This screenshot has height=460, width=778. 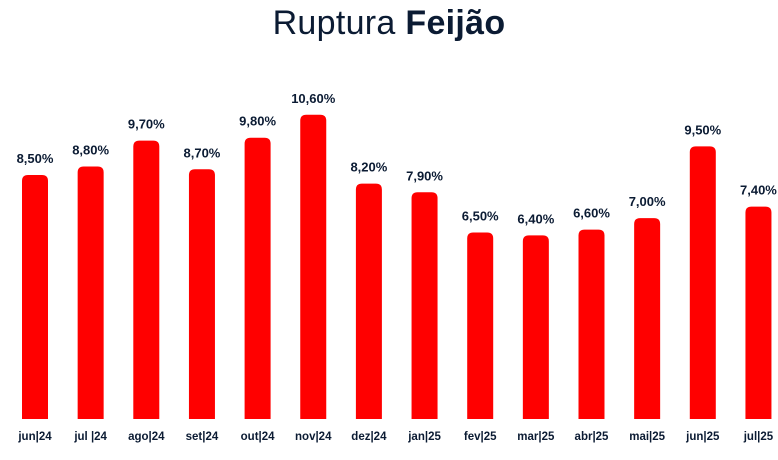 What do you see at coordinates (702, 437) in the screenshot?
I see `category-label-12: jun|25` at bounding box center [702, 437].